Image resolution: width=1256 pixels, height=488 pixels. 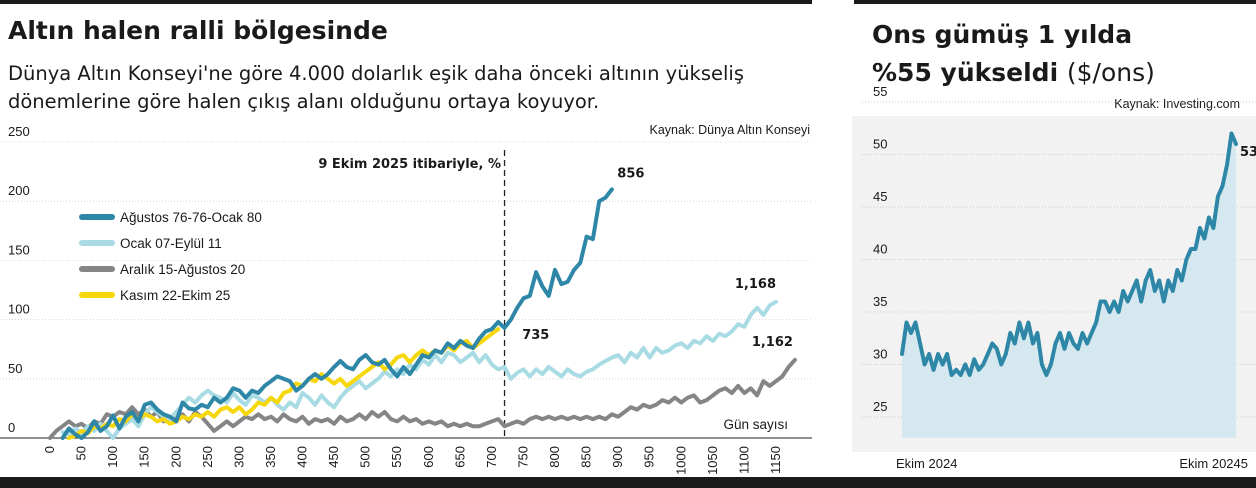 What do you see at coordinates (1248, 152) in the screenshot?
I see `silver-end-value-label: 53` at bounding box center [1248, 152].